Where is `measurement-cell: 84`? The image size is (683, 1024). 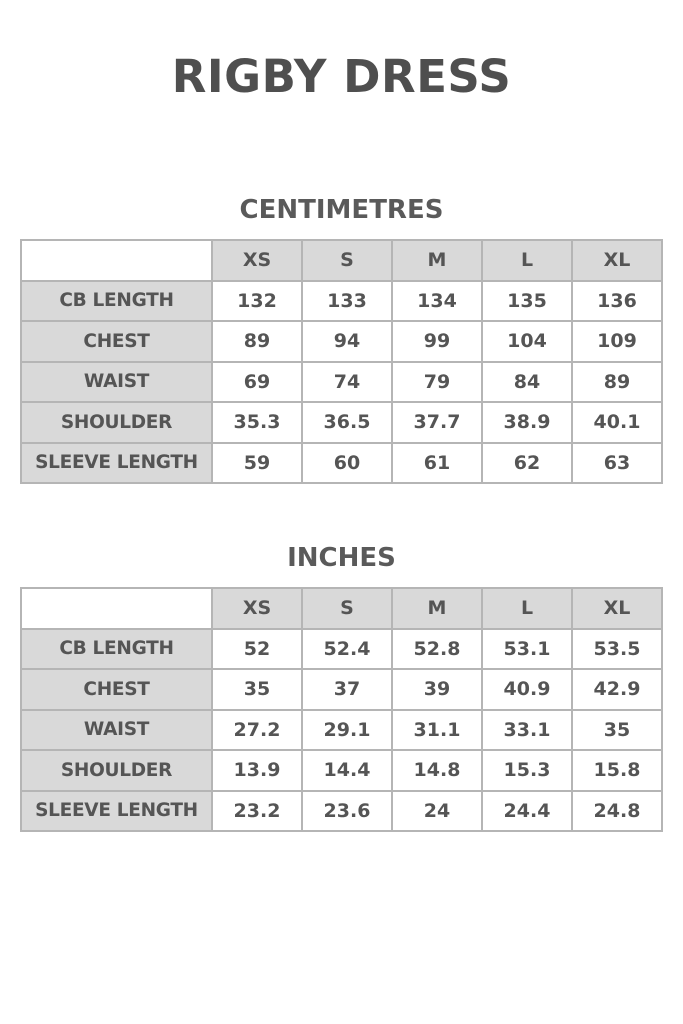 measurement-cell: 84 is located at coordinates (527, 381).